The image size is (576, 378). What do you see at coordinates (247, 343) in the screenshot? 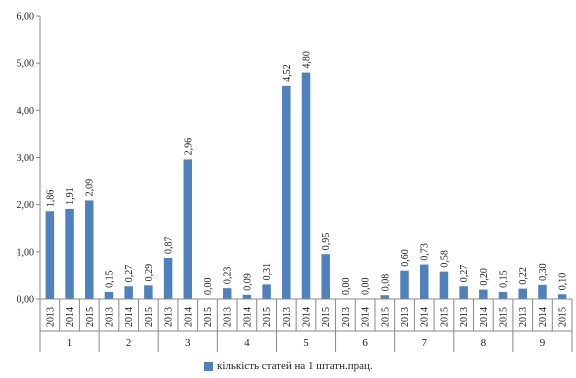
I see `x-group-label: 4` at bounding box center [247, 343].